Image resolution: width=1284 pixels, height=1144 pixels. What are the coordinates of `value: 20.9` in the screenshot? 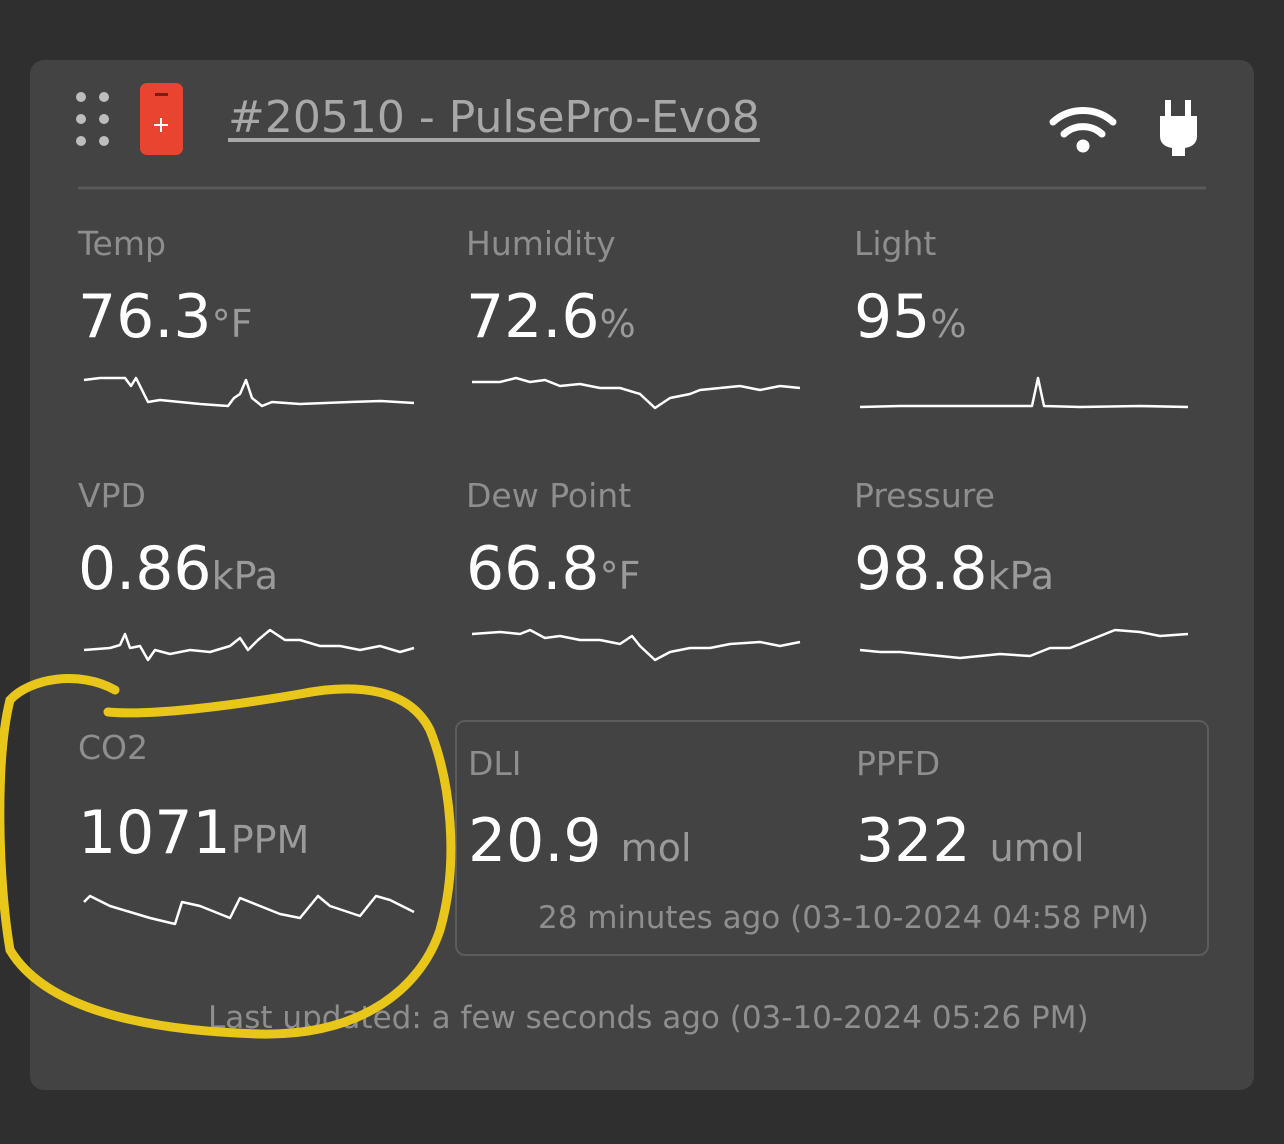 It's located at (535, 841).